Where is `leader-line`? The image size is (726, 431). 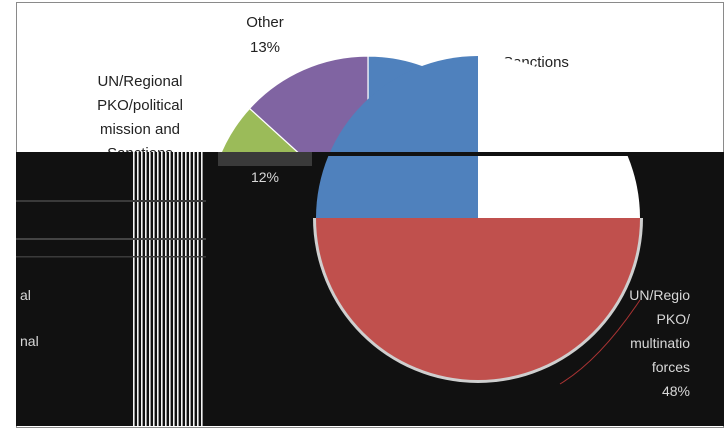 leader-line is located at coordinates (600, 342).